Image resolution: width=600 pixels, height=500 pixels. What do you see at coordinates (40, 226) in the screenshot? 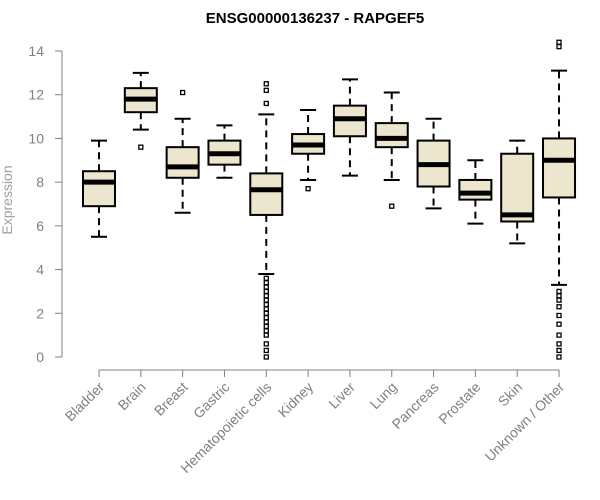
I see `y-tick-label: 6` at bounding box center [40, 226].